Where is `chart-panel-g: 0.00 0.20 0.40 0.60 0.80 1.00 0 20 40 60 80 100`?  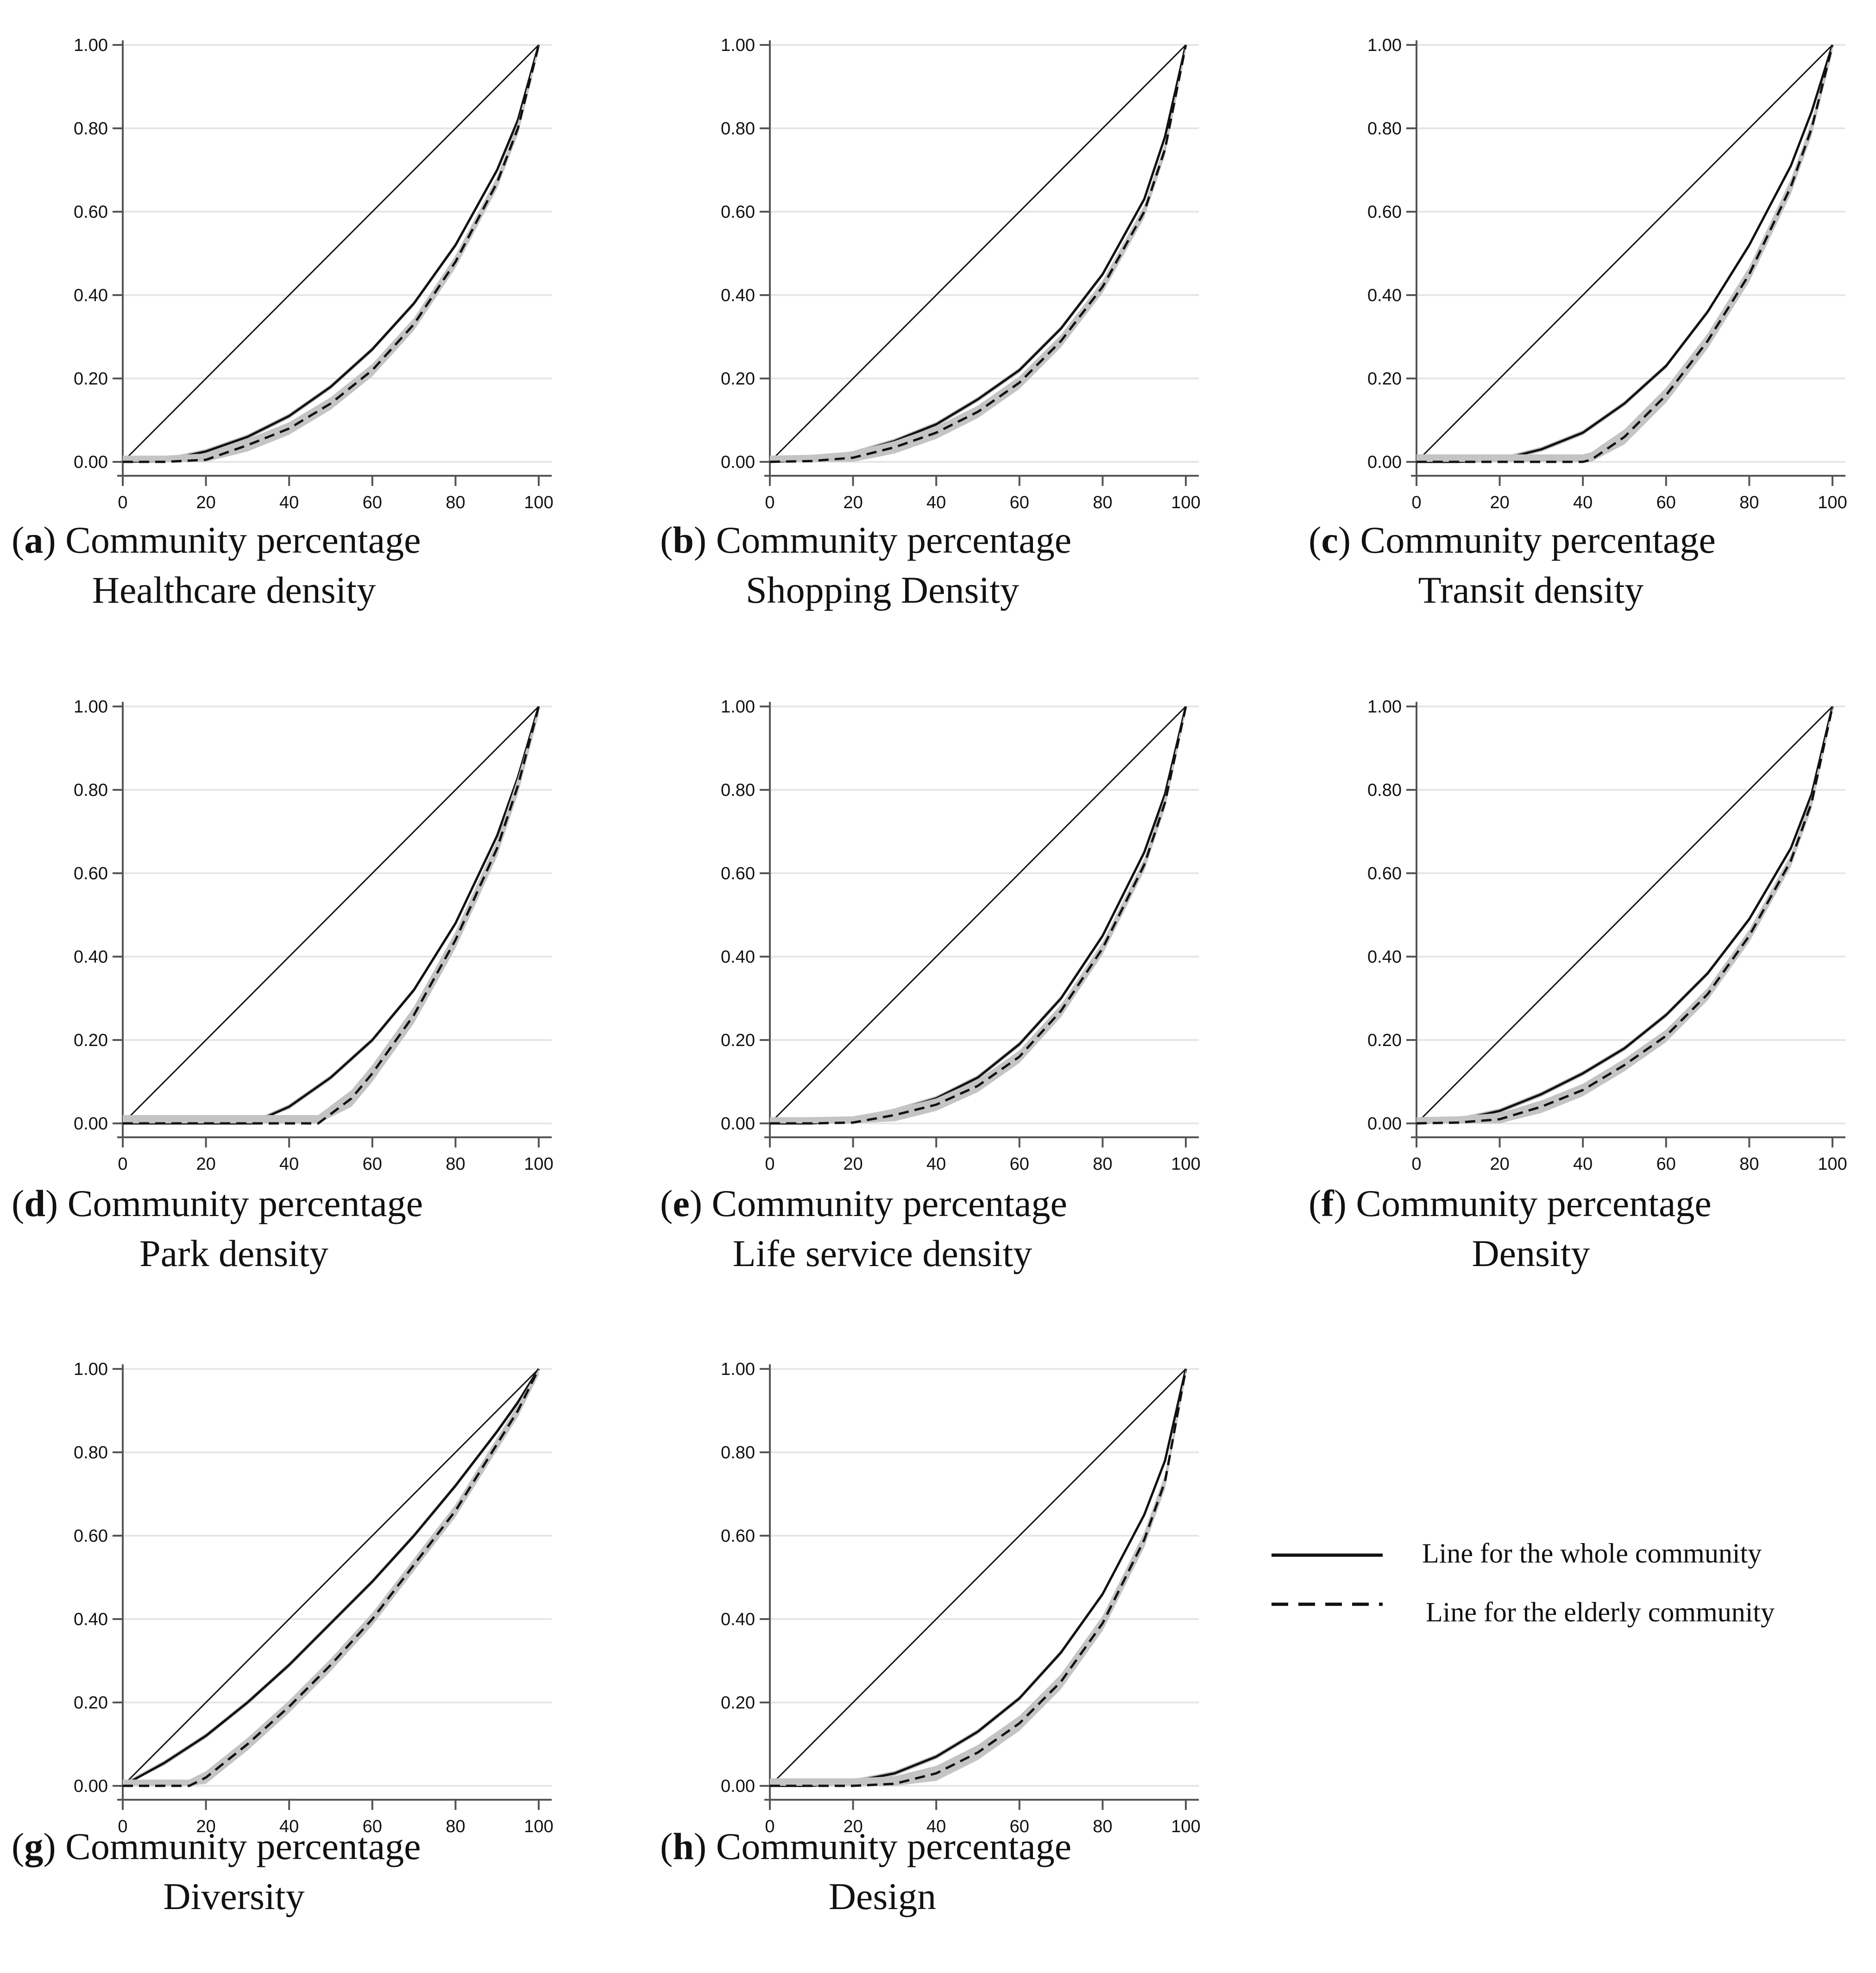 chart-panel-g: 0.00 0.20 0.40 0.60 0.80 1.00 0 20 40 60 80 100 is located at coordinates (314, 1598).